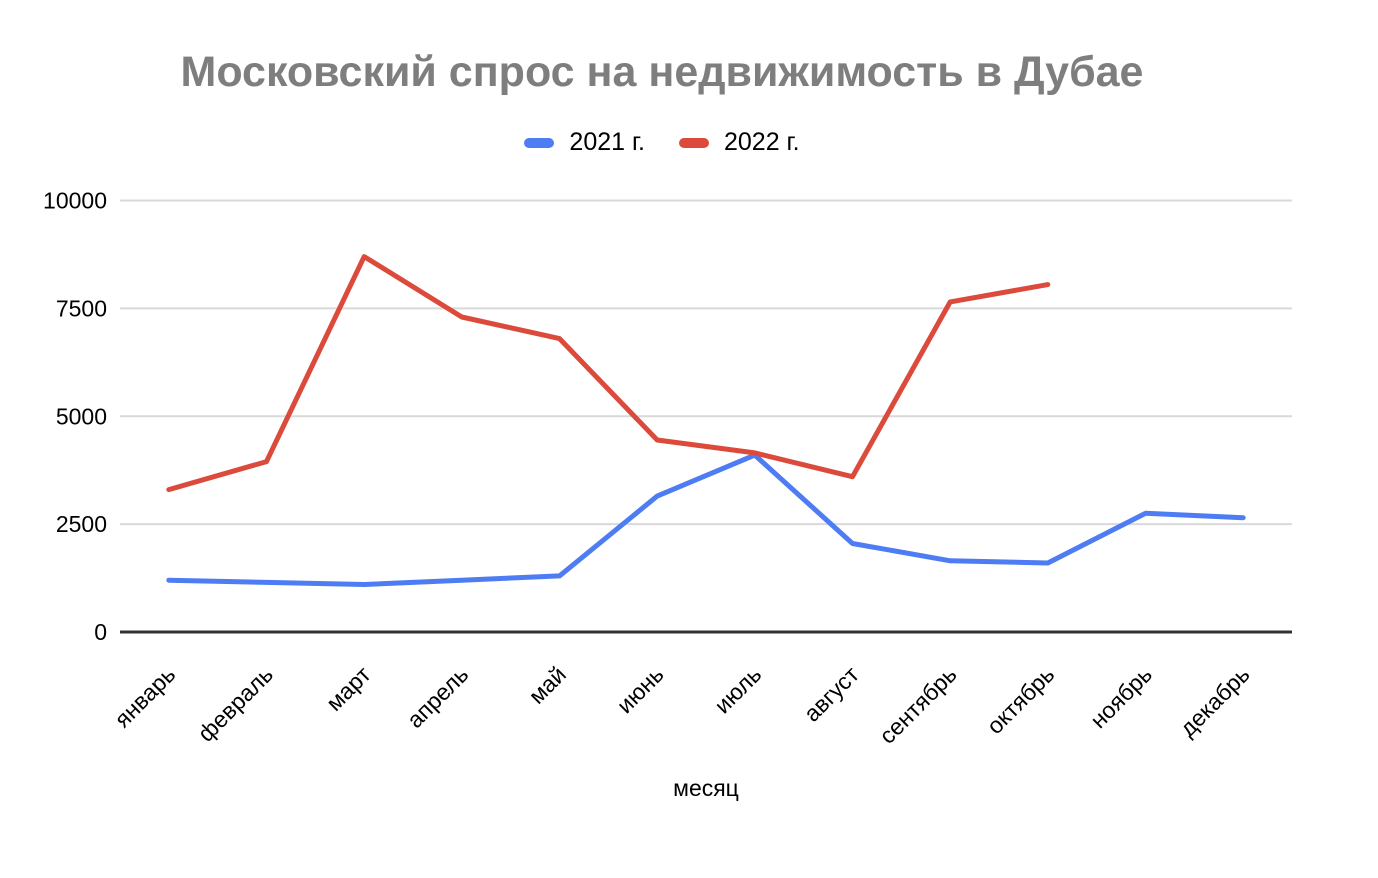 Image resolution: width=1378 pixels, height=878 pixels. What do you see at coordinates (438, 697) in the screenshot?
I see `x-tick-label-3: апрель` at bounding box center [438, 697].